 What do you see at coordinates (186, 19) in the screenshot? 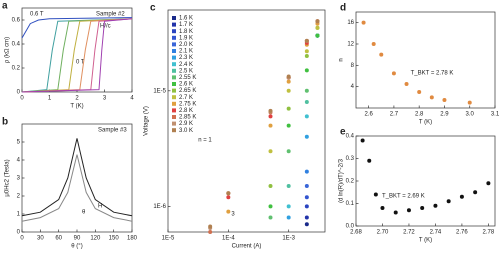
I see `legend-label: 1.6 K` at bounding box center [186, 19].